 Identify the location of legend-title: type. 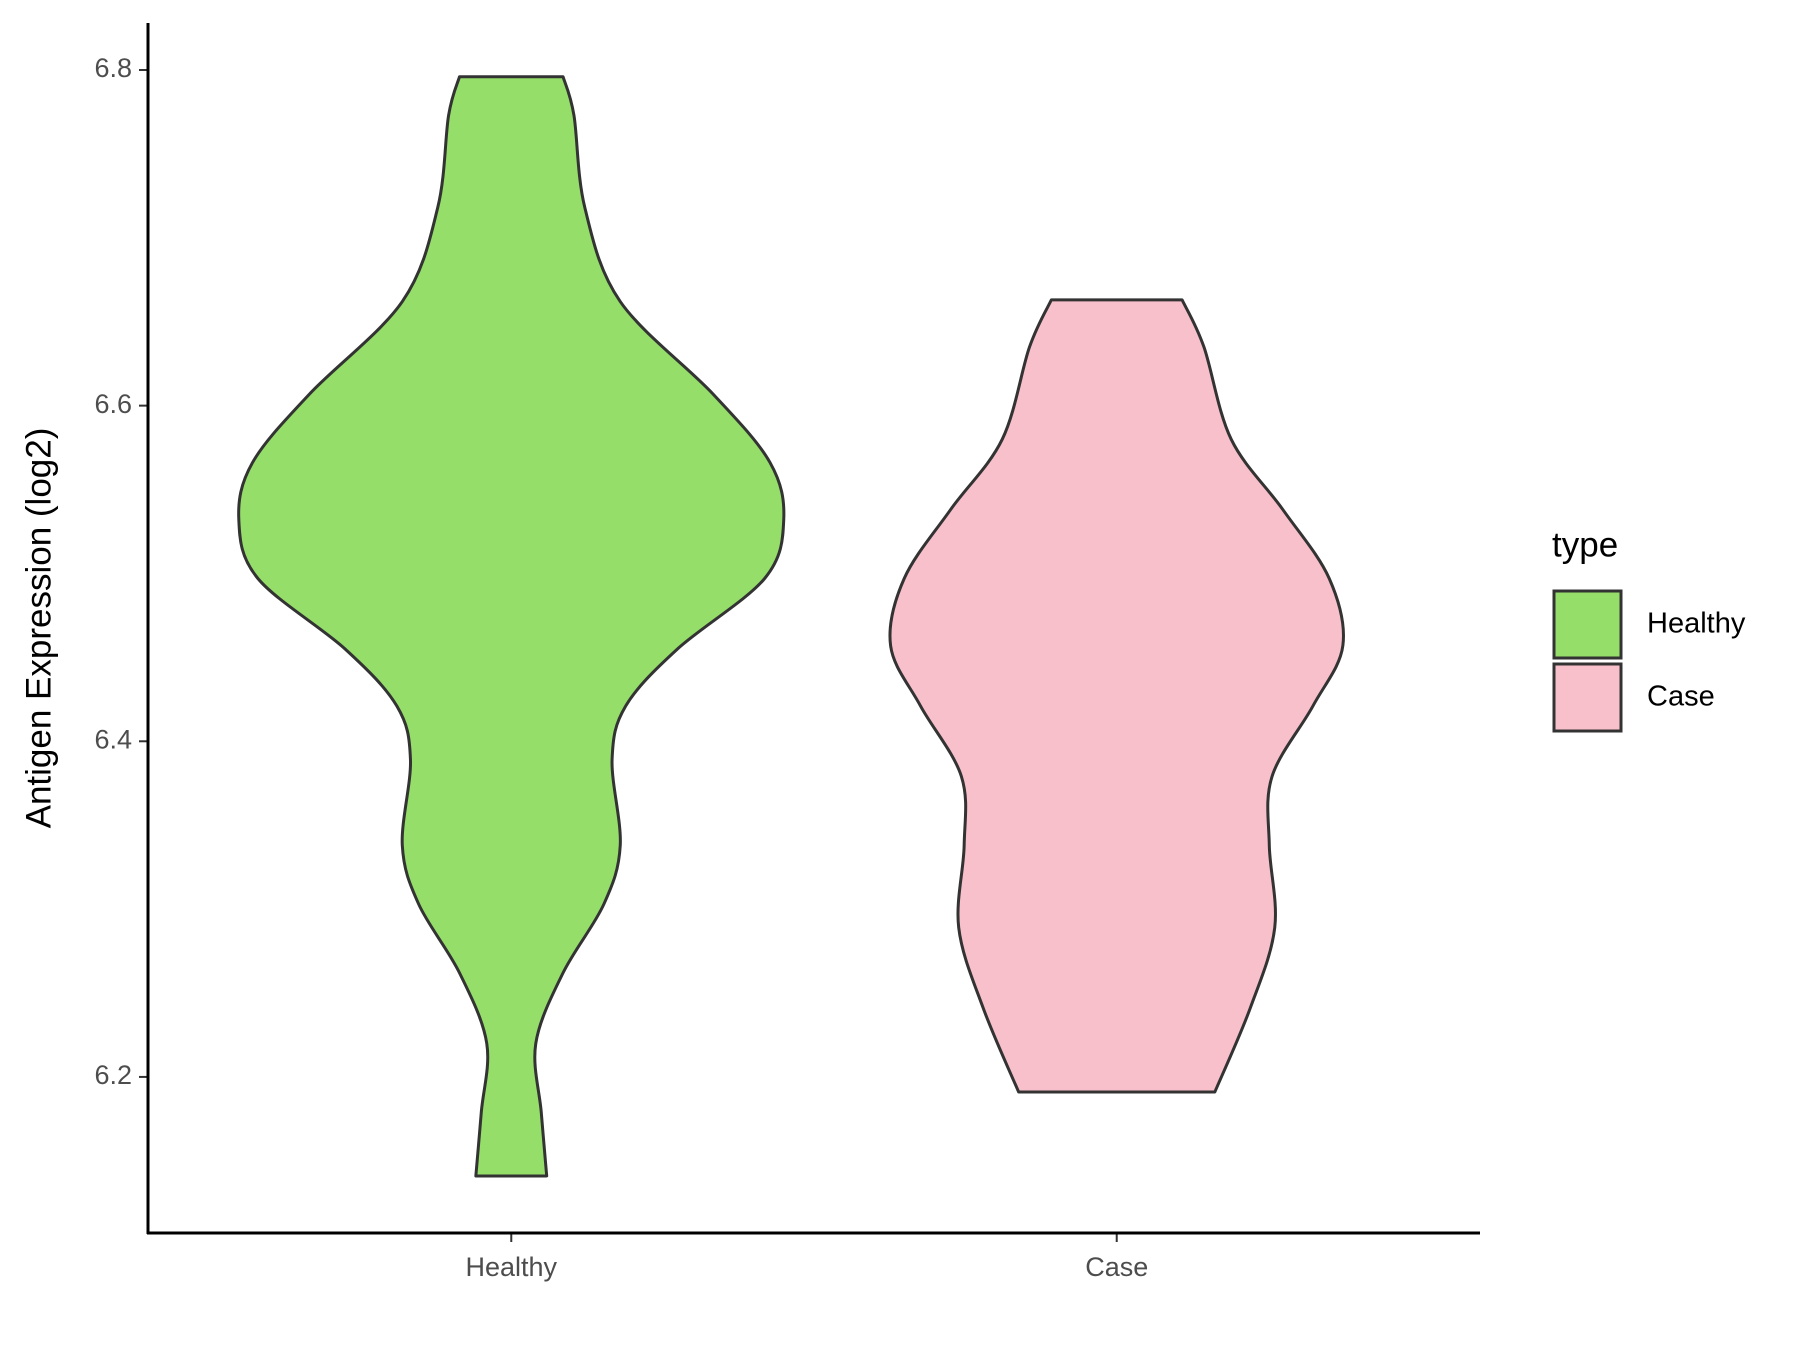
(1585, 544).